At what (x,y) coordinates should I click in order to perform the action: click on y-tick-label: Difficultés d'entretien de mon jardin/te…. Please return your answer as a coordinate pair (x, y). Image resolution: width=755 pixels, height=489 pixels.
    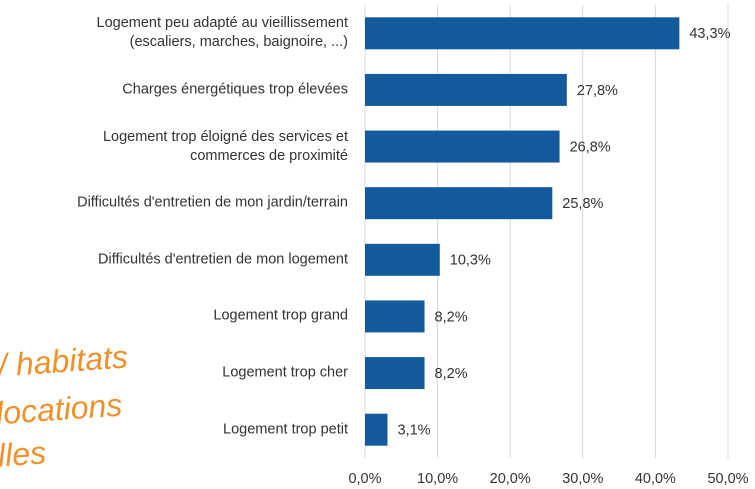
    Looking at the image, I should click on (212, 202).